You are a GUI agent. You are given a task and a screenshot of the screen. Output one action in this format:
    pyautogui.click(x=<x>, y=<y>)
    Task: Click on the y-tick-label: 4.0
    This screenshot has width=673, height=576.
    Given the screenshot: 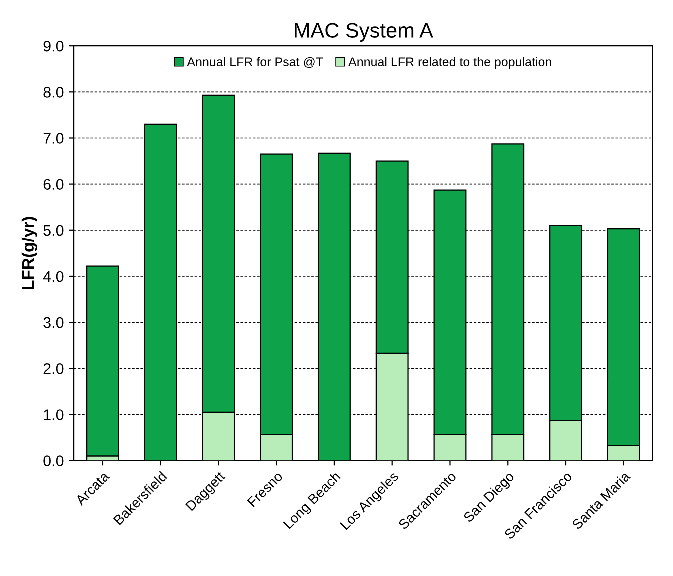 What is the action you would take?
    pyautogui.click(x=53, y=276)
    